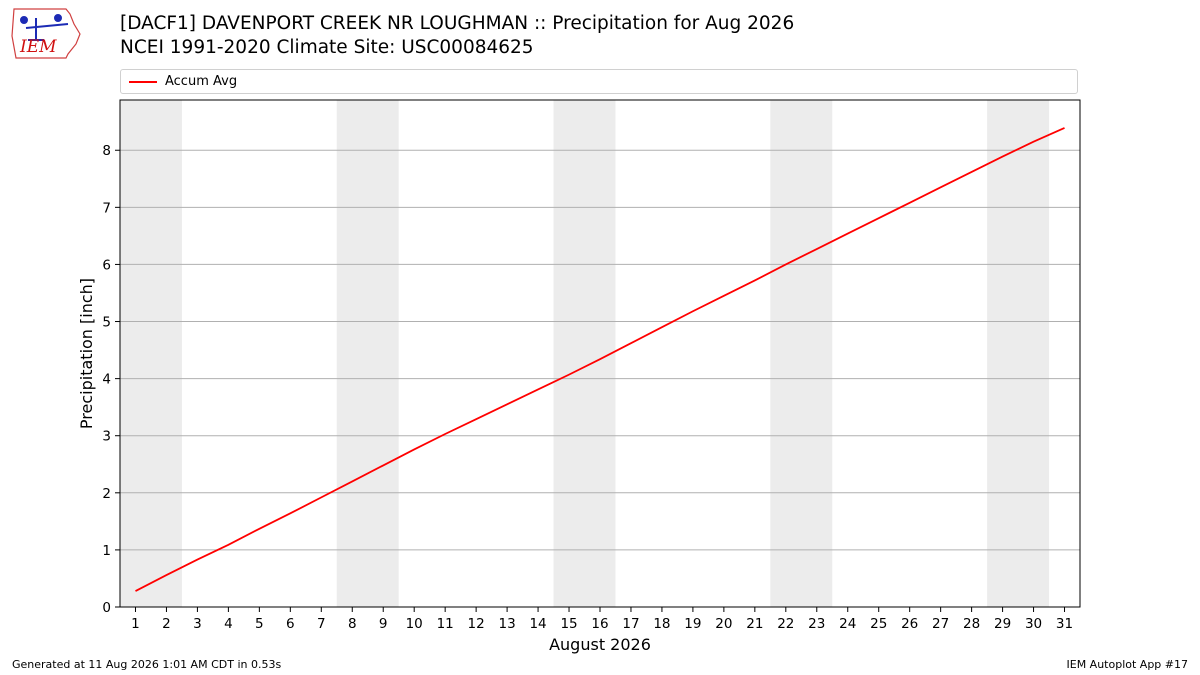 This screenshot has width=1200, height=675. Describe the element at coordinates (507, 624) in the screenshot. I see `x-tick-label: 13` at that location.